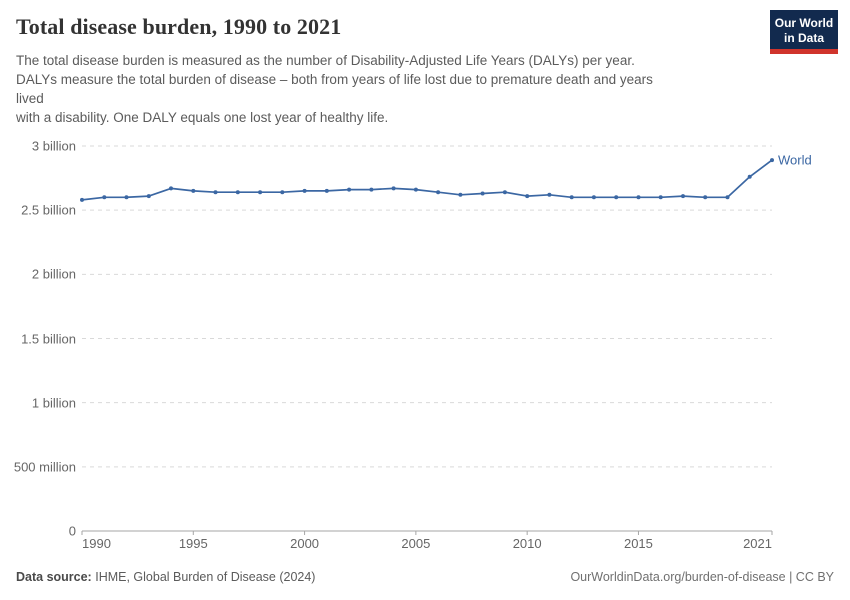 This screenshot has width=850, height=600. Describe the element at coordinates (795, 160) in the screenshot. I see `entity-label-world: World` at that location.